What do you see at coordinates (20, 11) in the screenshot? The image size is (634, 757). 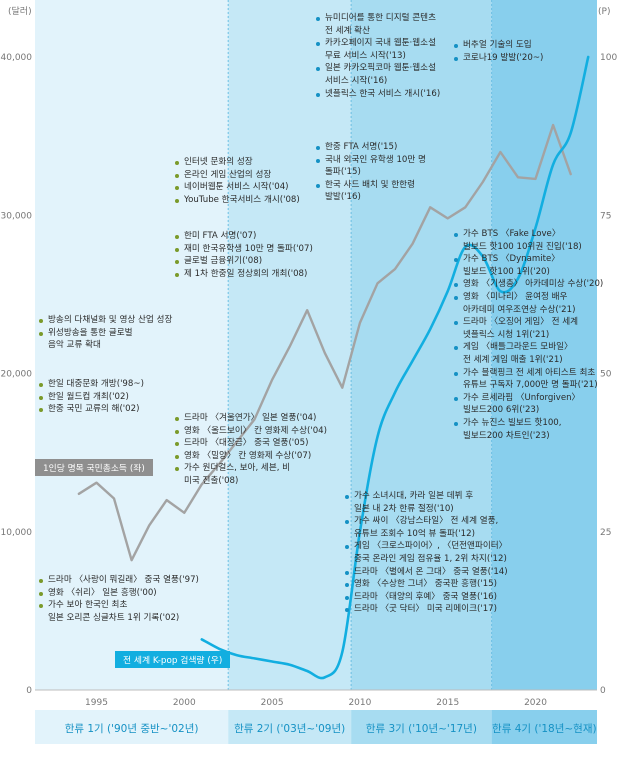 I see `y-left-unit: (달러)` at bounding box center [20, 11].